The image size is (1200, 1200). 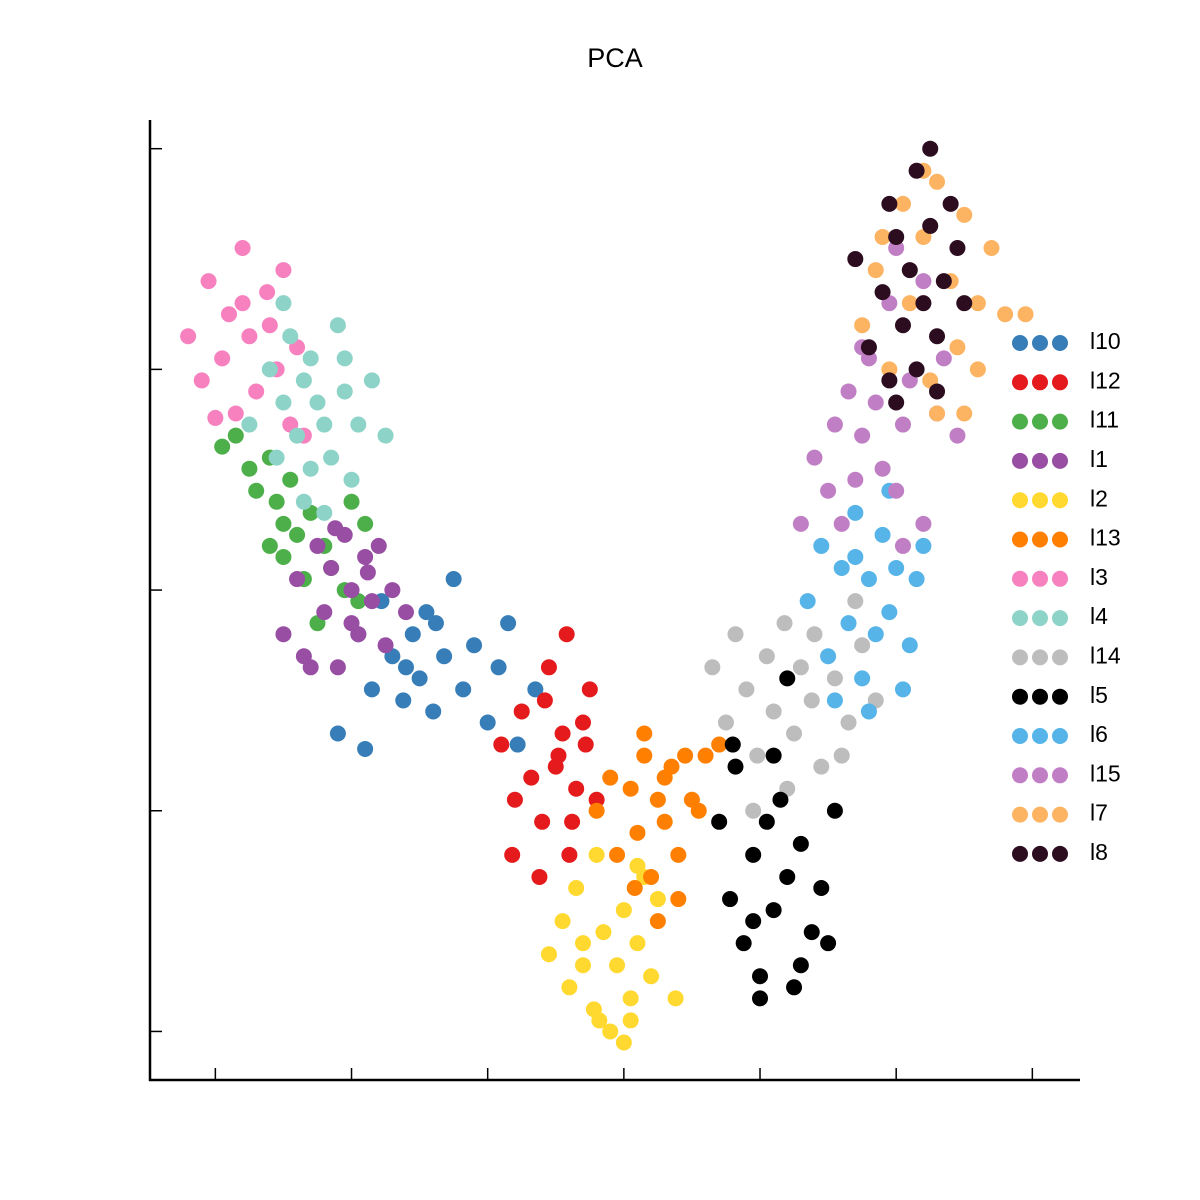 I want to click on legend-label: l8, so click(x=1099, y=852).